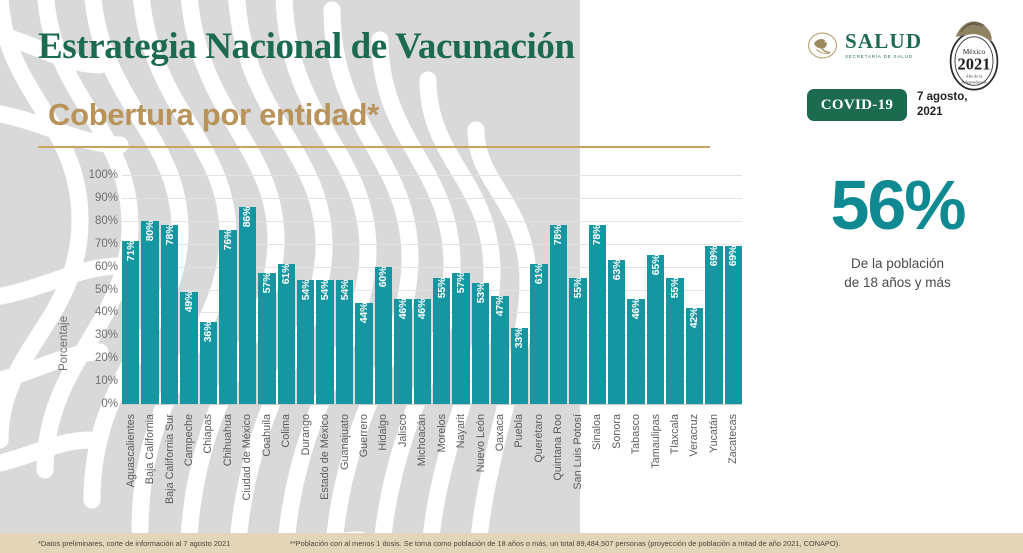 This screenshot has width=1023, height=553. What do you see at coordinates (500, 350) in the screenshot?
I see `bar: 47%` at bounding box center [500, 350].